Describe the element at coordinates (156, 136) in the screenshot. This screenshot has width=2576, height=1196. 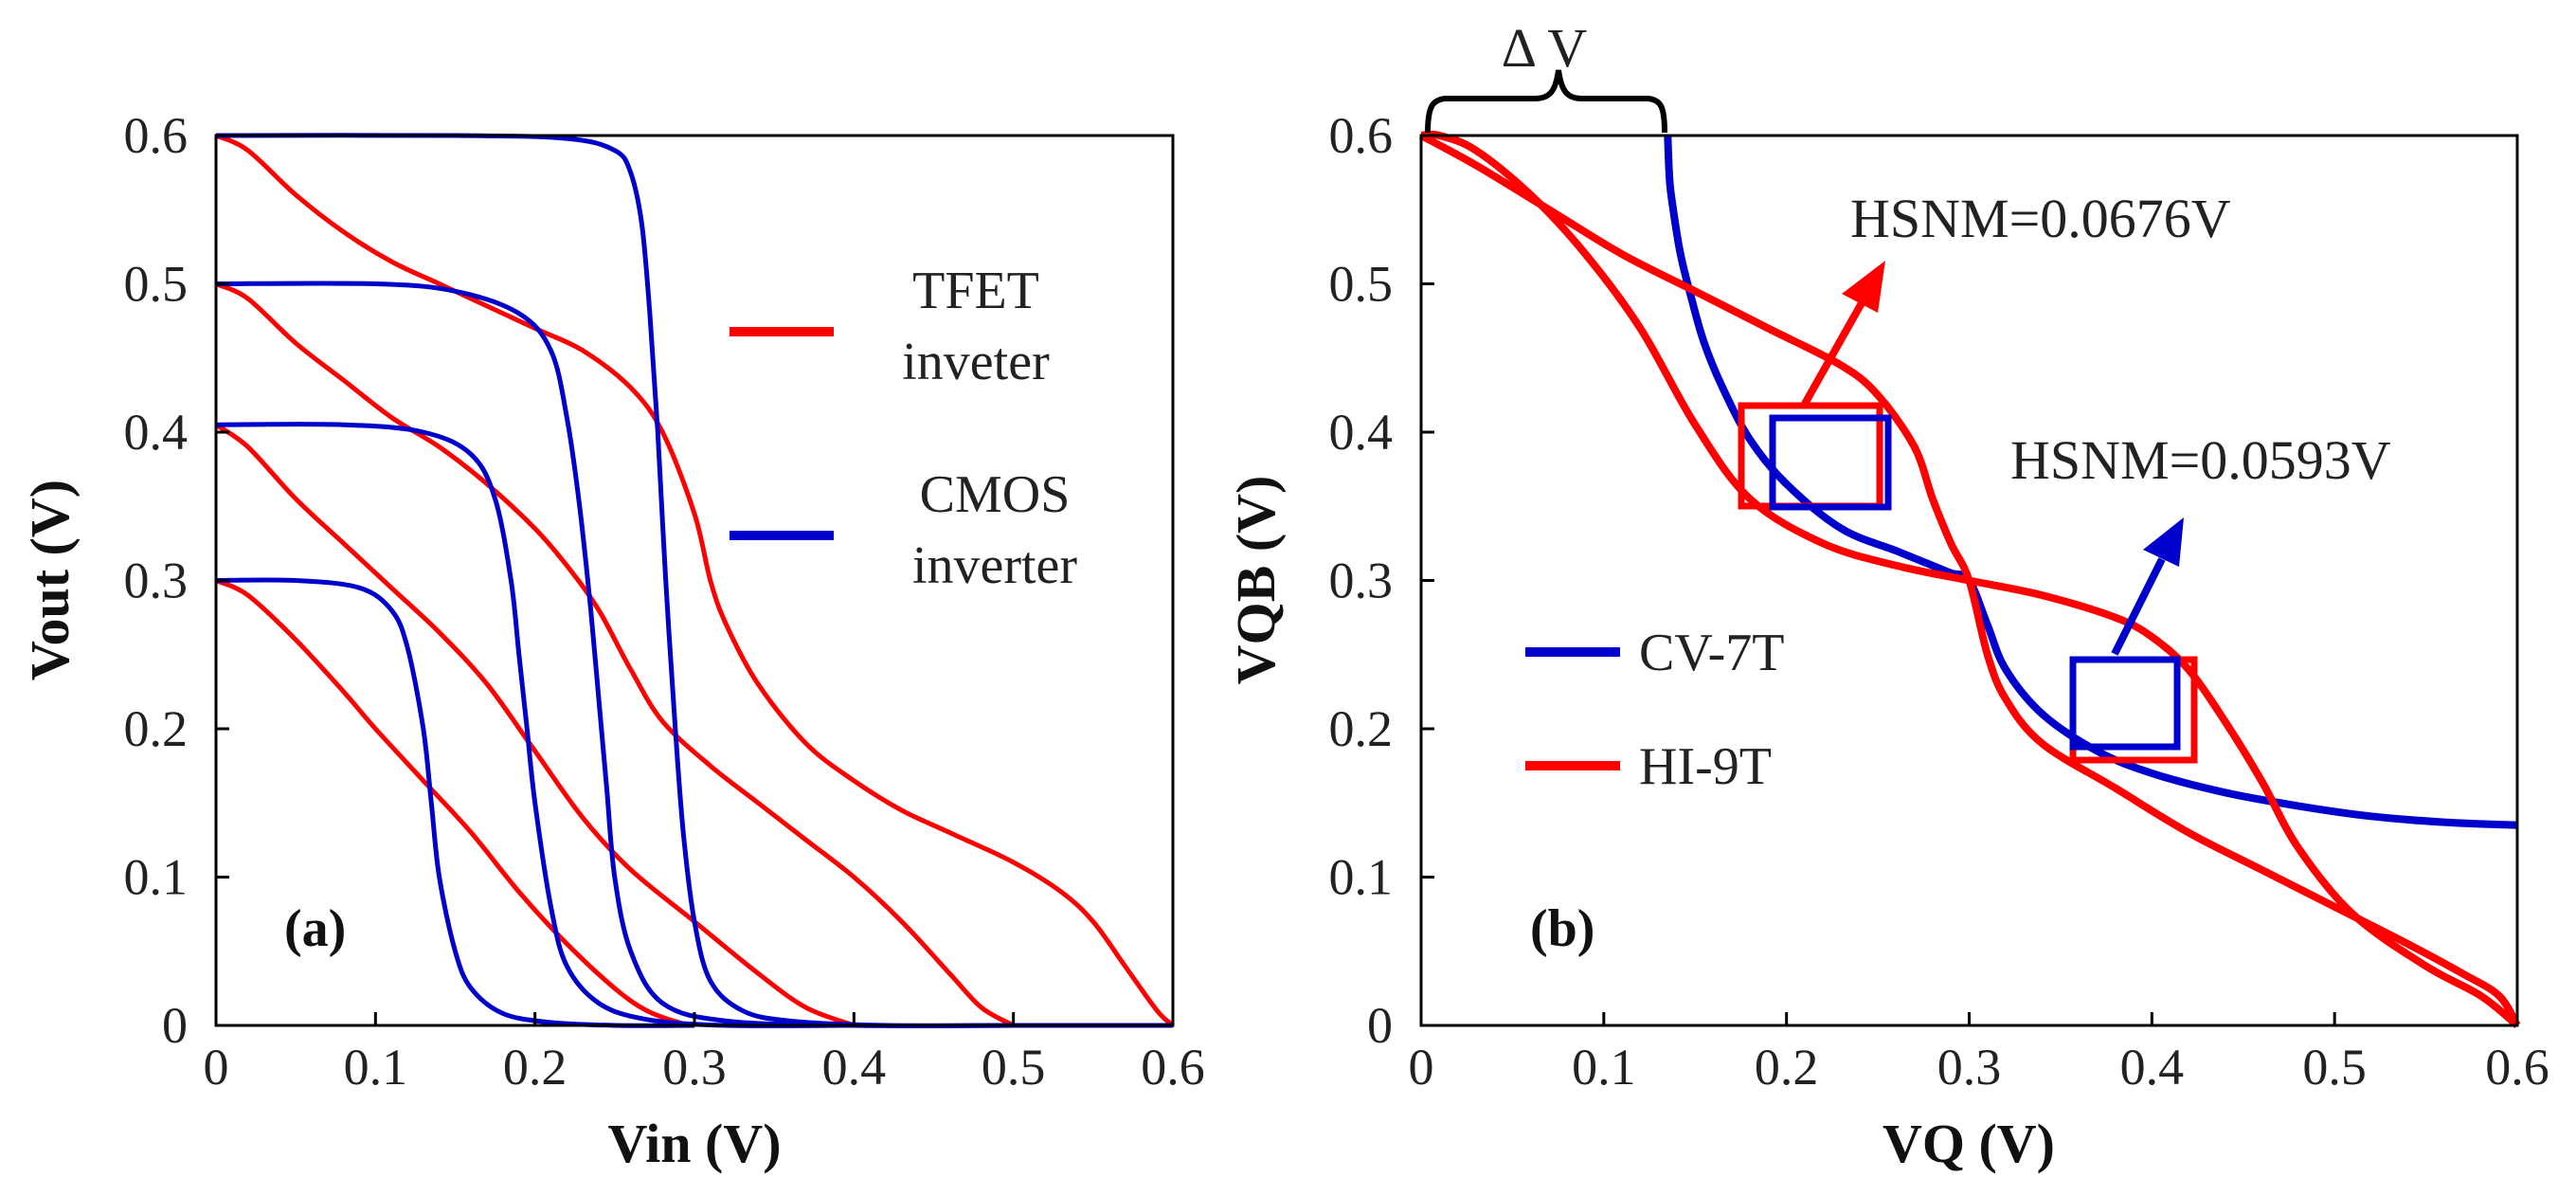
I see `panel-a-y-tick-label: 0.6` at that location.